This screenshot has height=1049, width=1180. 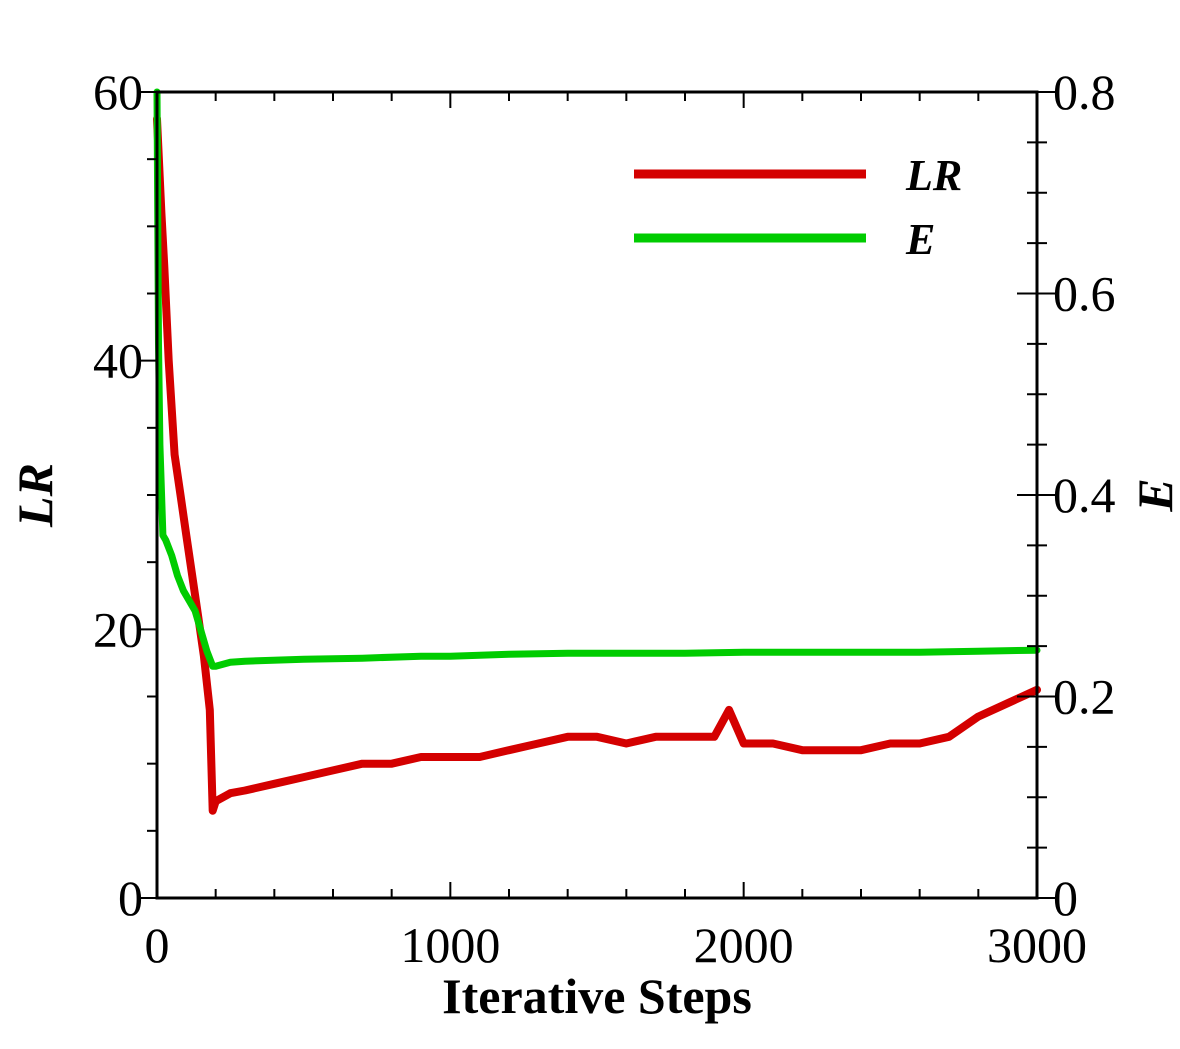 What do you see at coordinates (920, 239) in the screenshot?
I see `legend-label-e: E` at bounding box center [920, 239].